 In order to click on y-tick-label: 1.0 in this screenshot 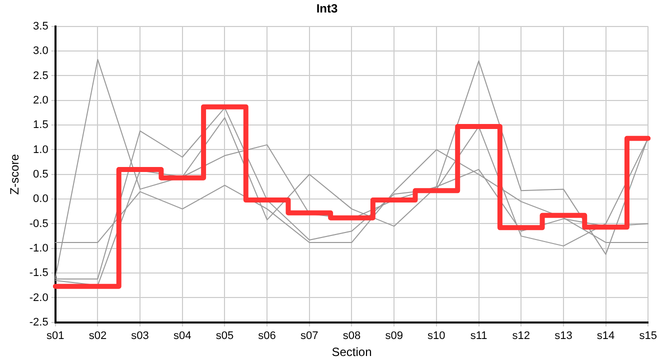, I will do `click(40, 150)`.